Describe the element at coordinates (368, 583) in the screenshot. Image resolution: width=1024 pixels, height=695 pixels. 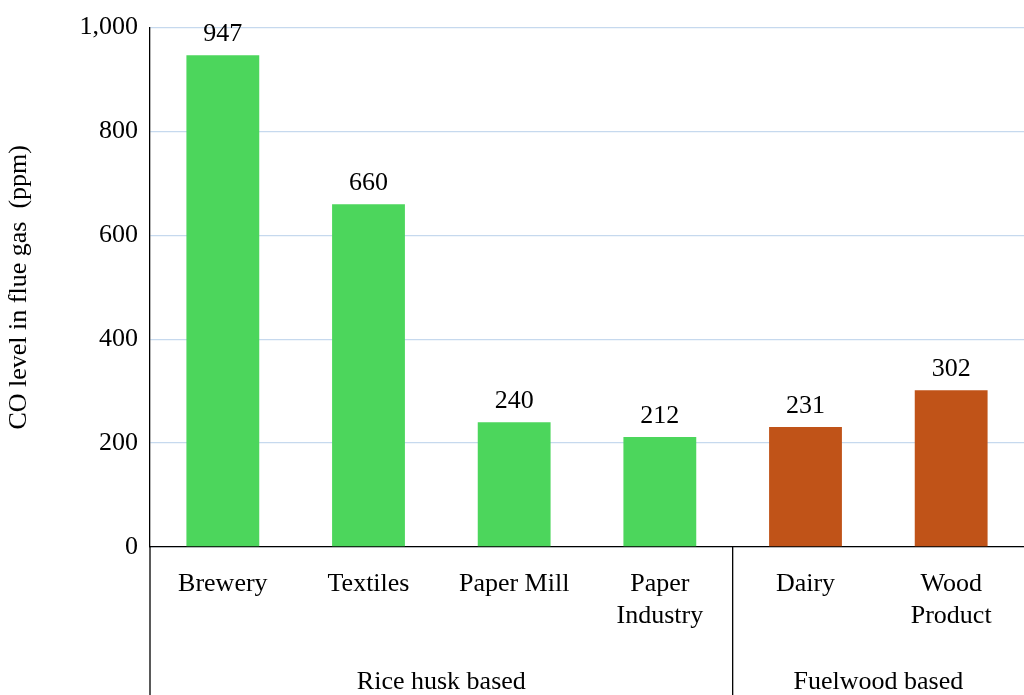
I see `x-tick-label: Textiles` at that location.